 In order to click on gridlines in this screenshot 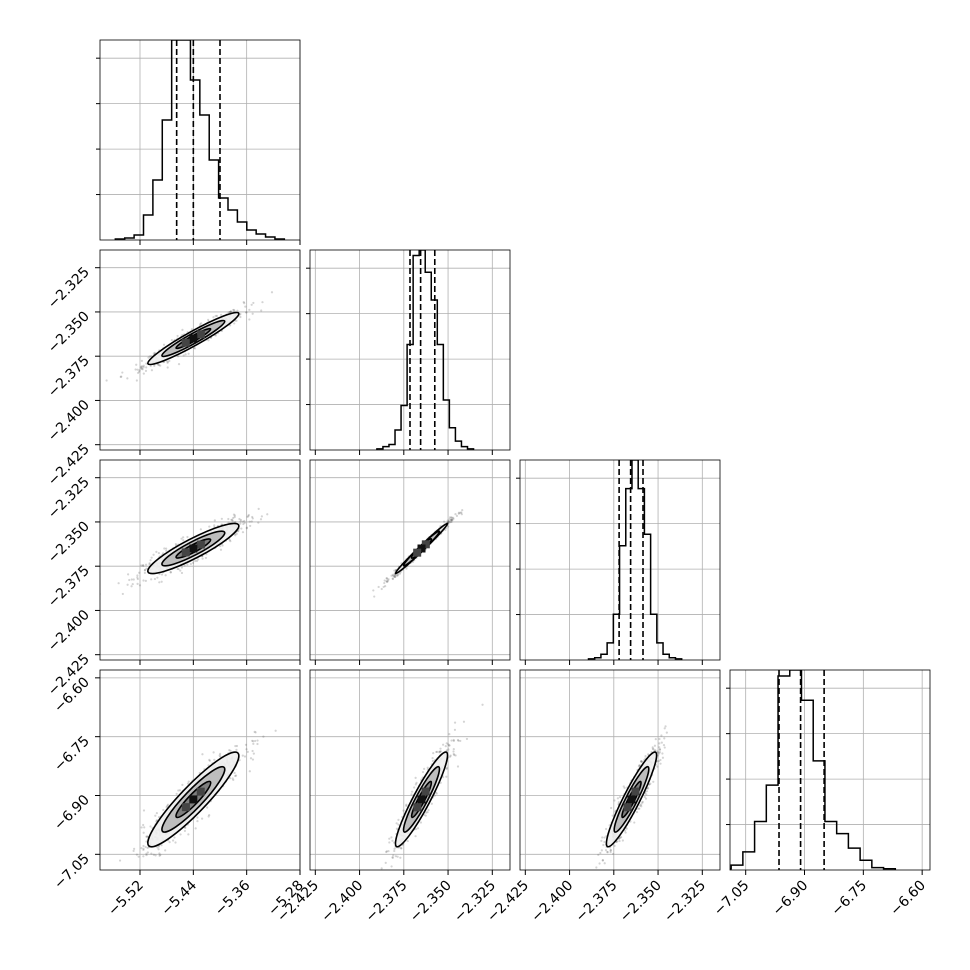, I will do `click(200, 770)`.